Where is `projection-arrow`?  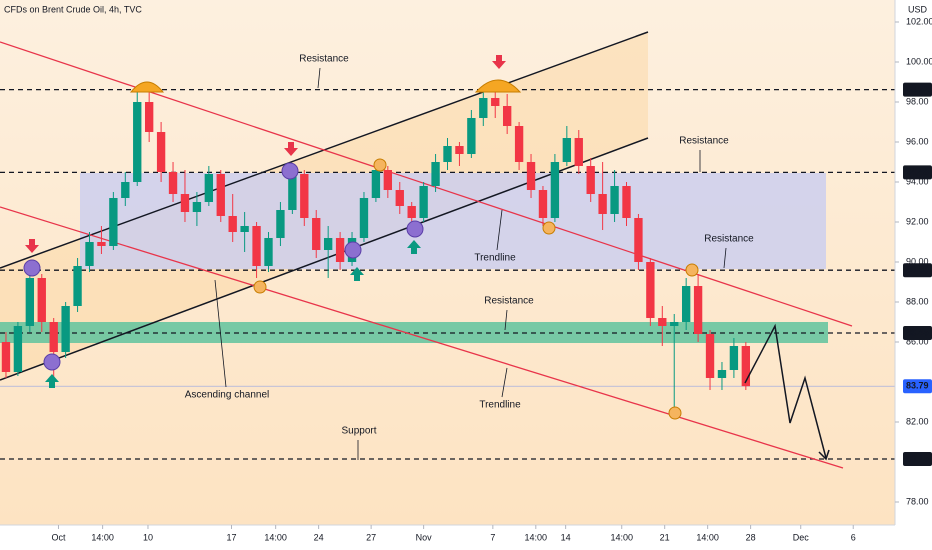
projection-arrow is located at coordinates (824, 455).